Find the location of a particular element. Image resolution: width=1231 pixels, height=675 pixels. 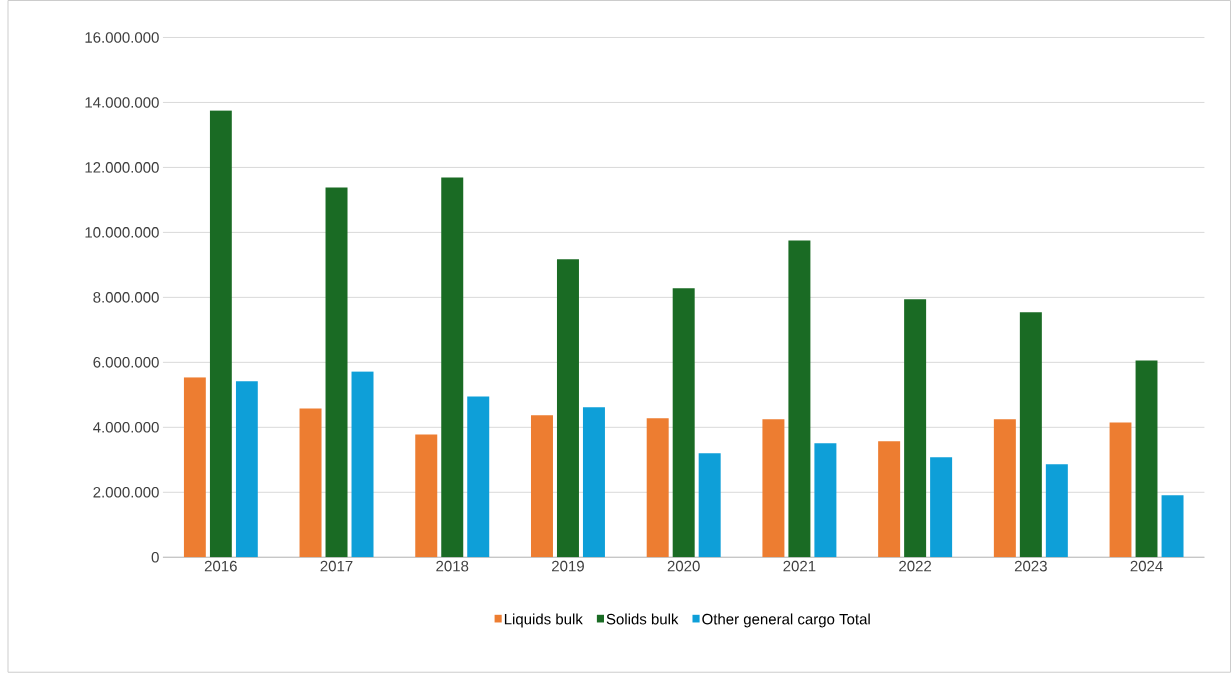

x-tick-label: 2016 is located at coordinates (220, 566).